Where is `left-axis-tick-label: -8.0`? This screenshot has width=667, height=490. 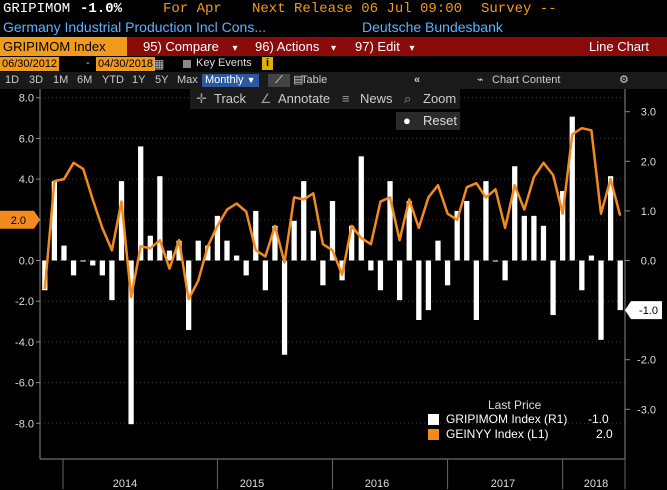
left-axis-tick-label: -8.0 is located at coordinates (24, 424).